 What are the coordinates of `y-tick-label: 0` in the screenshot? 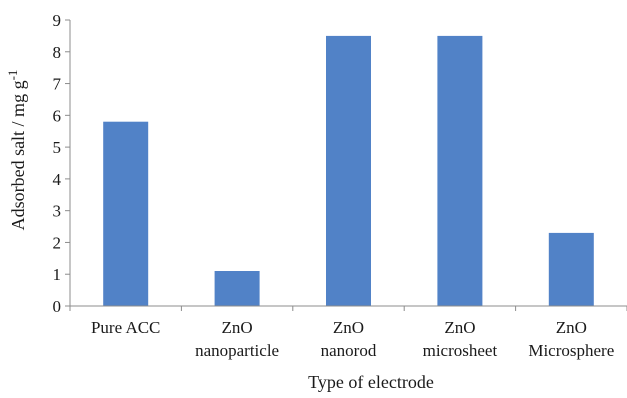 It's located at (57, 306).